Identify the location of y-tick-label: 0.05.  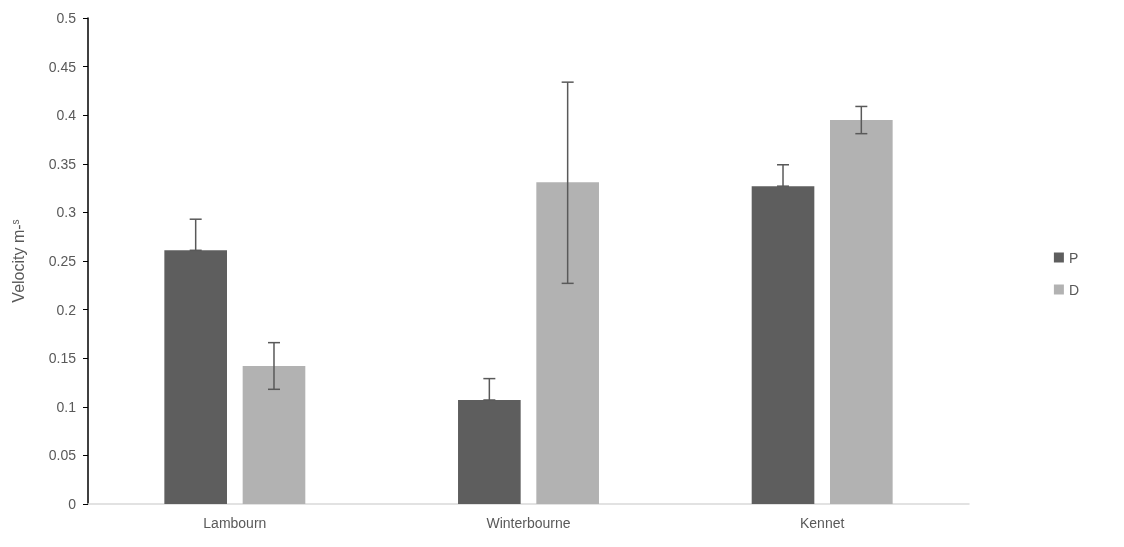
(62, 455).